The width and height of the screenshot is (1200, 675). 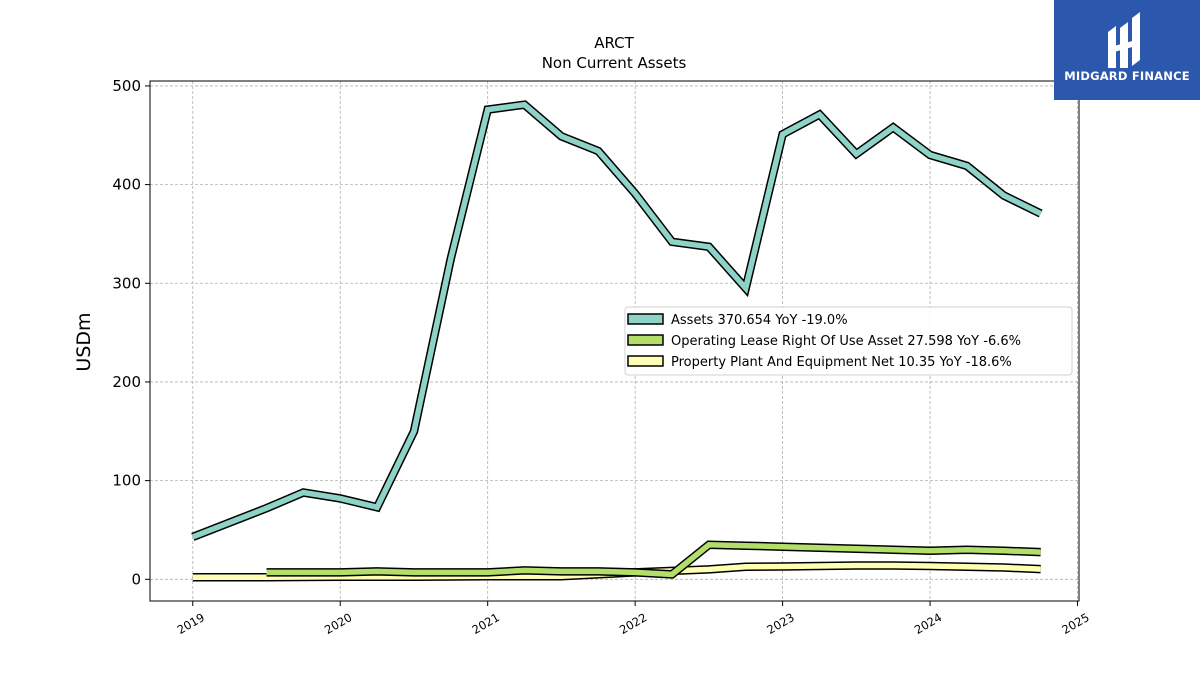 I want to click on chart-title: ARCT, so click(x=614, y=43).